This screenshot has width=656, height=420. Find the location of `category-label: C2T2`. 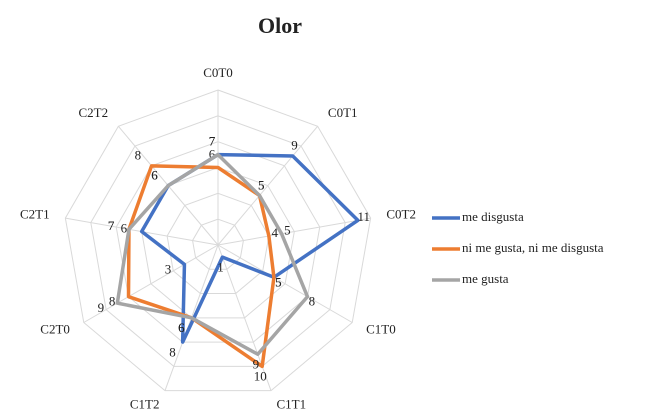

category-label: C2T2 is located at coordinates (93, 112).